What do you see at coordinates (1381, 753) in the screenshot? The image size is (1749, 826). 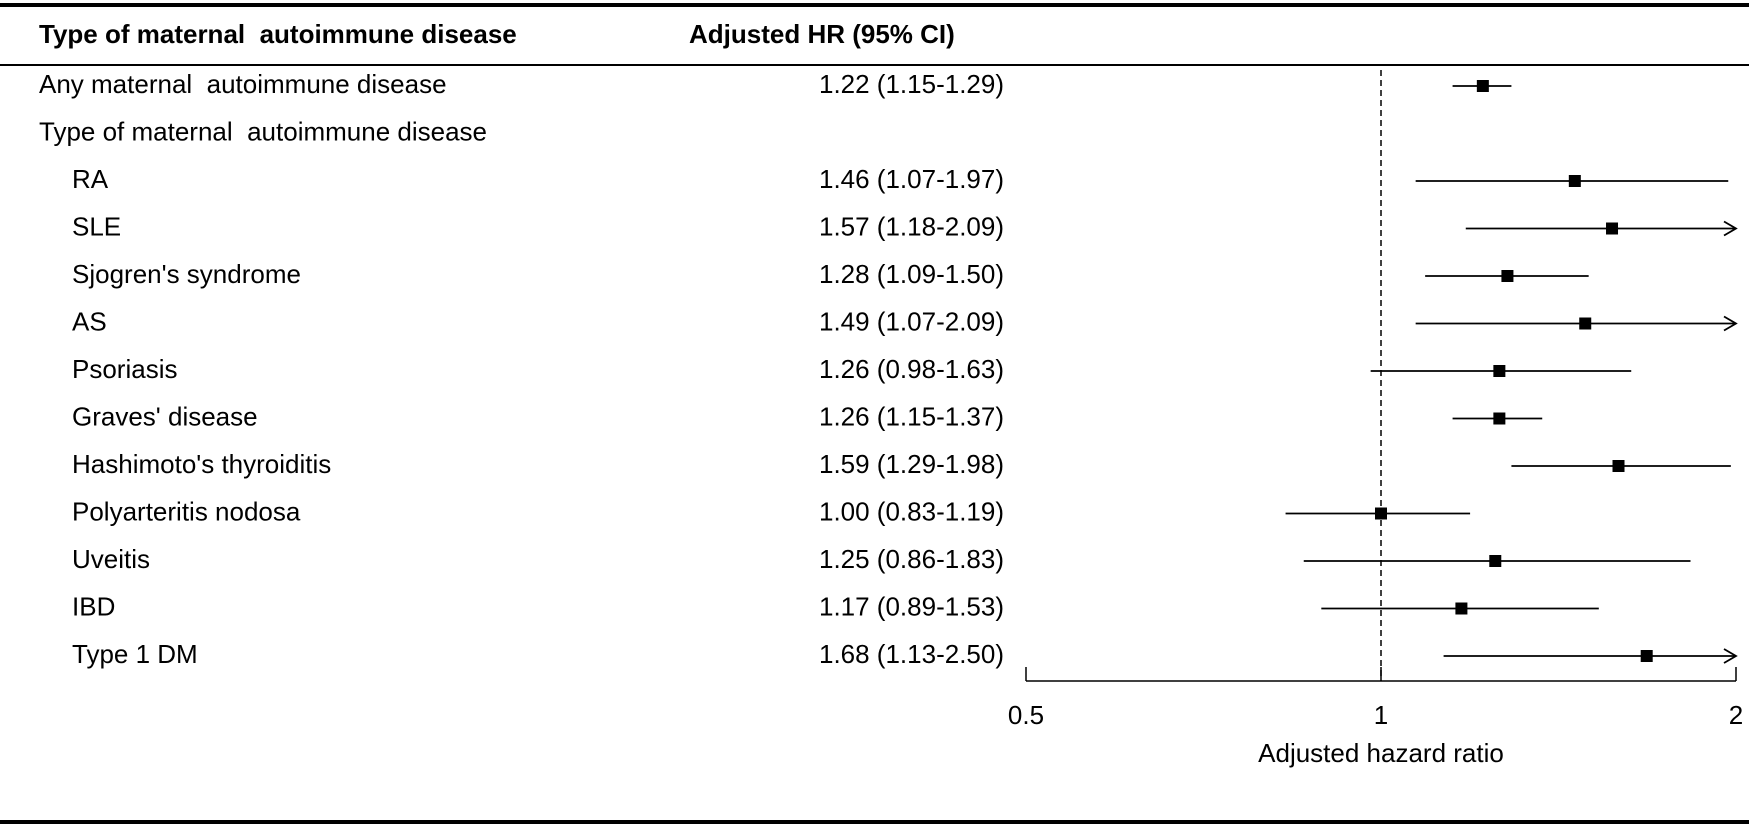 I see `x-axis-title: Adjusted hazard ratio` at bounding box center [1381, 753].